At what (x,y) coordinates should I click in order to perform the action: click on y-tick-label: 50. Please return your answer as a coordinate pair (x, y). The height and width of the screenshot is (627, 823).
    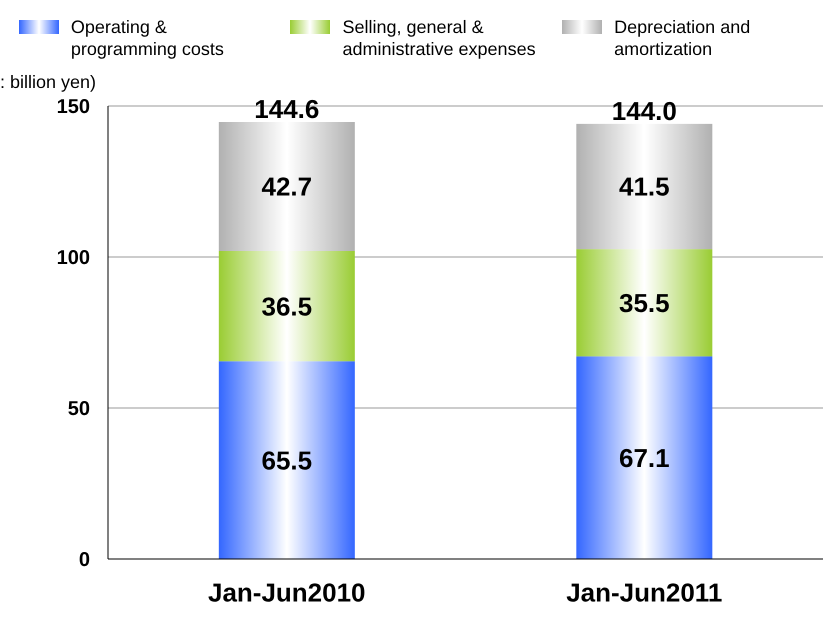
    Looking at the image, I should click on (79, 409).